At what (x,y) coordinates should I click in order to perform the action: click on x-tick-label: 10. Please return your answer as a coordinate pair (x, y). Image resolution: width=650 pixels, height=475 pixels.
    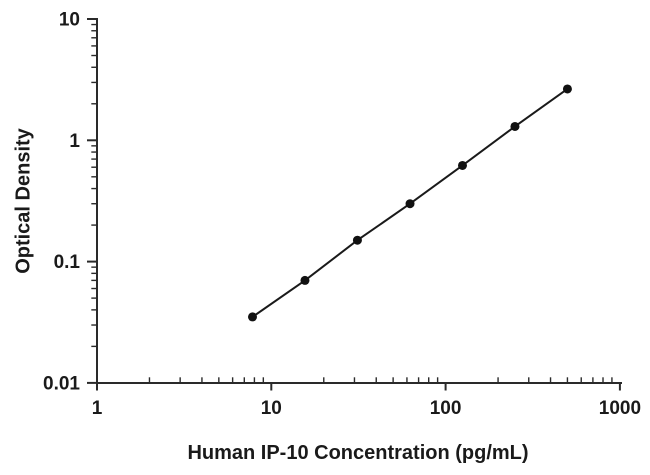
    Looking at the image, I should click on (271, 408).